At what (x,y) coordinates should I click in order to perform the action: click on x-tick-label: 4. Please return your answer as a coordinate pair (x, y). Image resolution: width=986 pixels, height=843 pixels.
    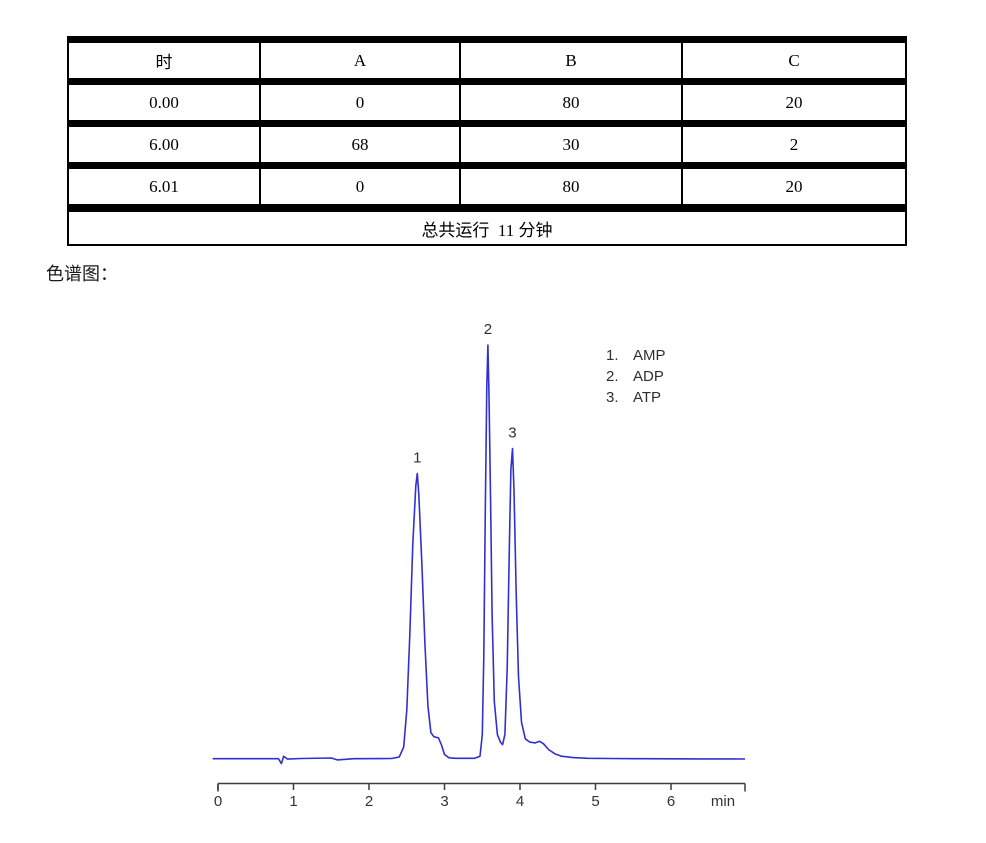
    Looking at the image, I should click on (520, 801).